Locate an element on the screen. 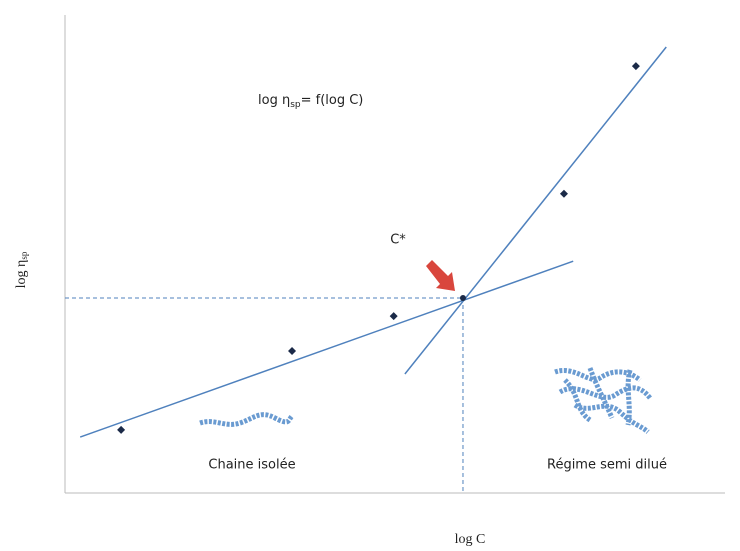 The height and width of the screenshot is (551, 740). c-star-point is located at coordinates (462, 297).